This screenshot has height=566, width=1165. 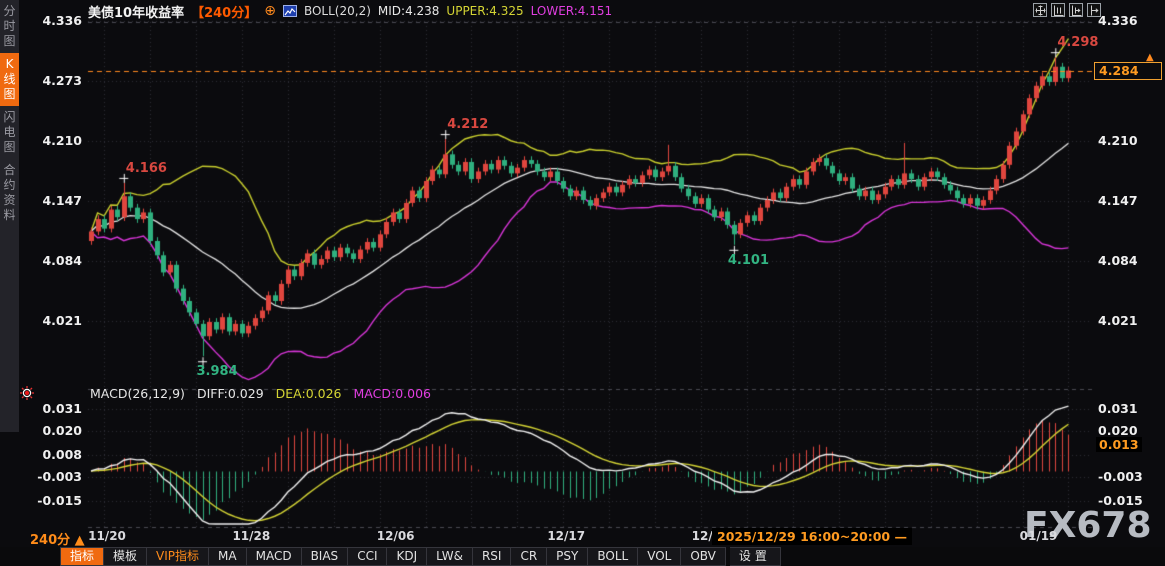 What do you see at coordinates (1058, 10) in the screenshot?
I see `compress-x-icon` at bounding box center [1058, 10].